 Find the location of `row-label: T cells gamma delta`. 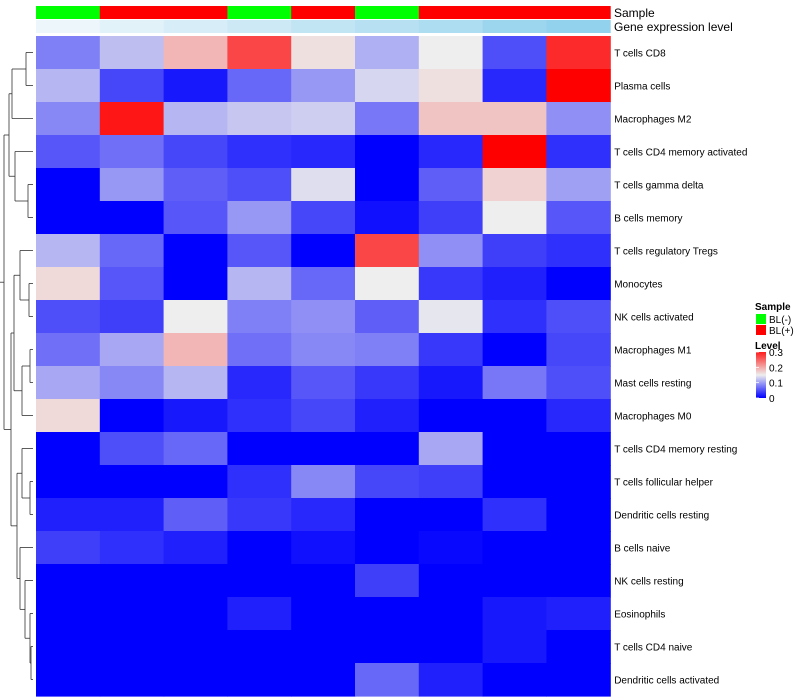

row-label: T cells gamma delta is located at coordinates (659, 186).